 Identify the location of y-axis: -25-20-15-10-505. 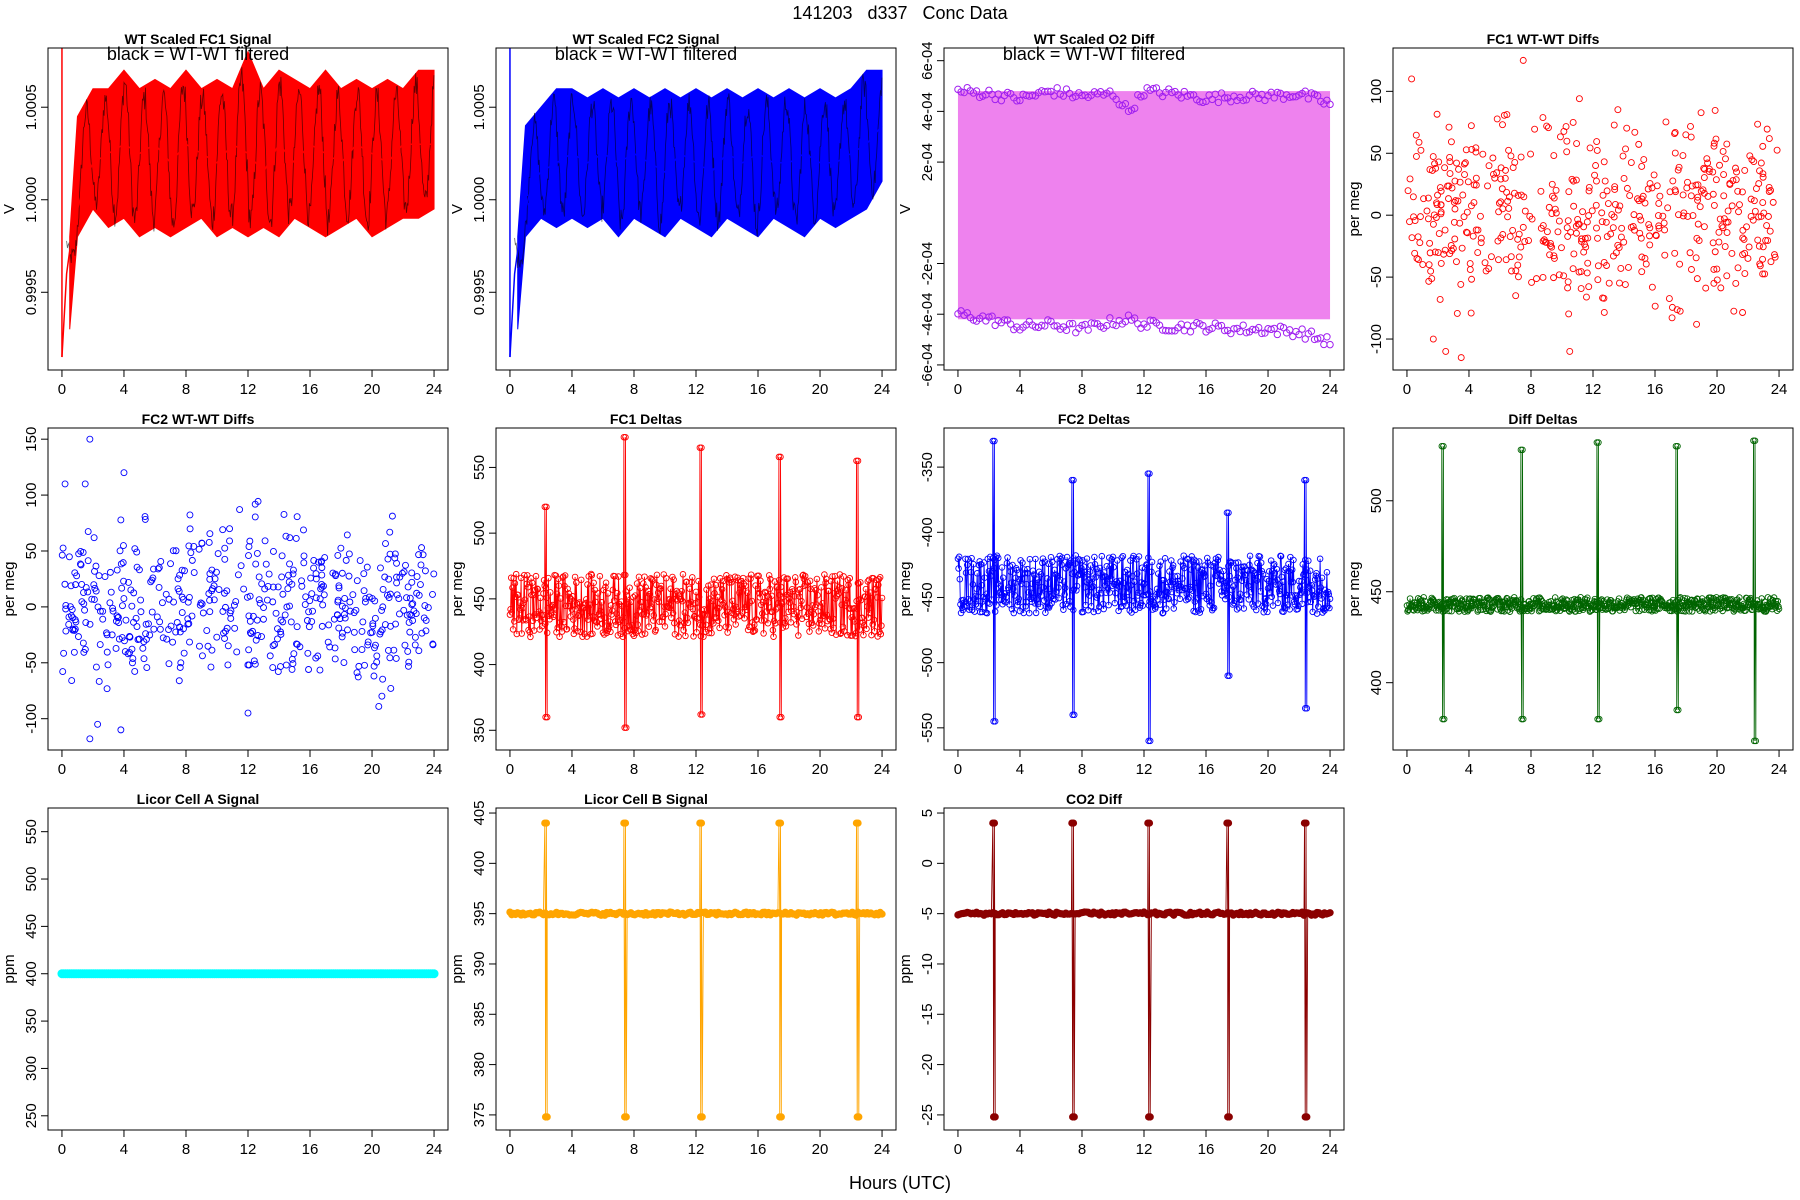
(932, 967).